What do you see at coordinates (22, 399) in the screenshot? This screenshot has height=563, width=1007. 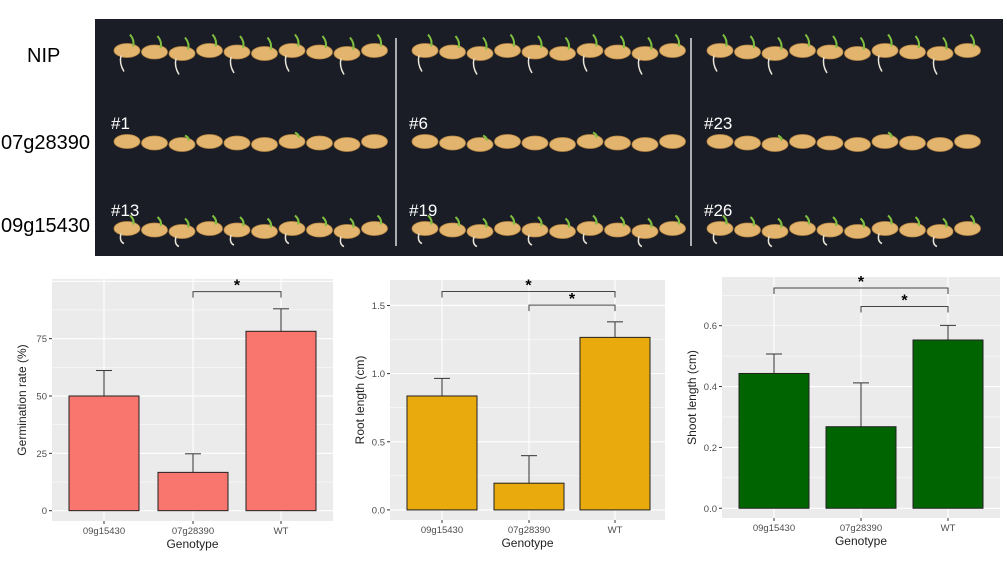 I see `y-axis-label: Germination rate (%)` at bounding box center [22, 399].